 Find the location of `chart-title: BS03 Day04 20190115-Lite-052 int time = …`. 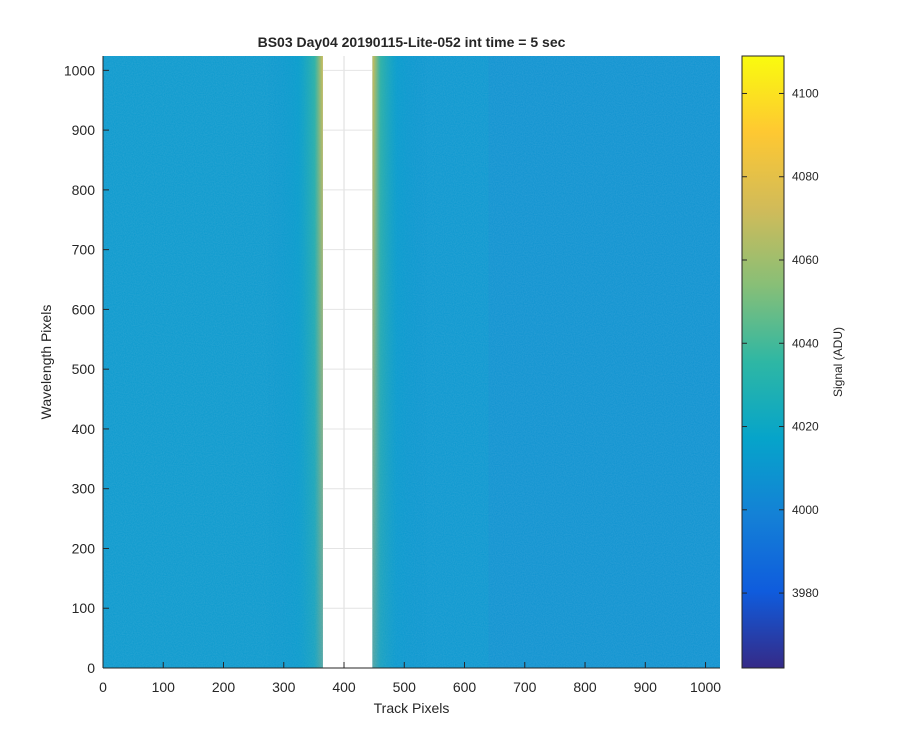

chart-title: BS03 Day04 20190115-Lite-052 int time = … is located at coordinates (412, 42).